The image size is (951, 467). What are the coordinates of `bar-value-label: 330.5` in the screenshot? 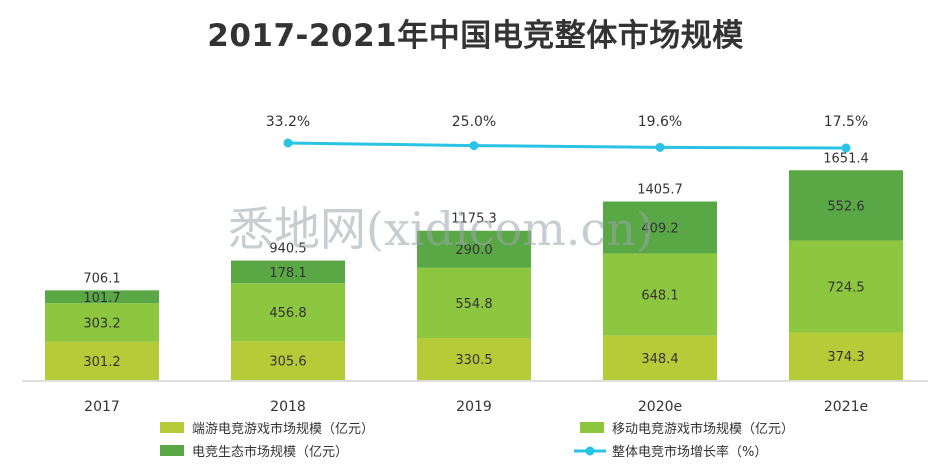 It's located at (473, 360).